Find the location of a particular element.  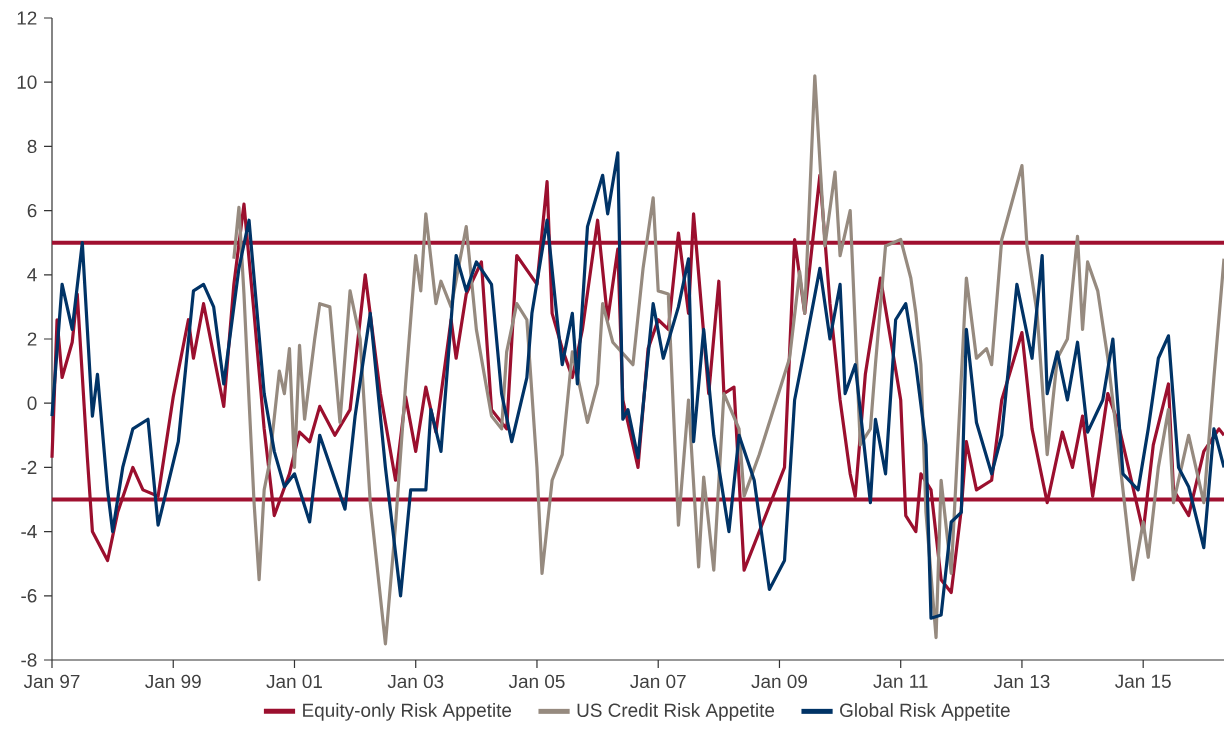

y-tick-label: -4 is located at coordinates (29, 532).